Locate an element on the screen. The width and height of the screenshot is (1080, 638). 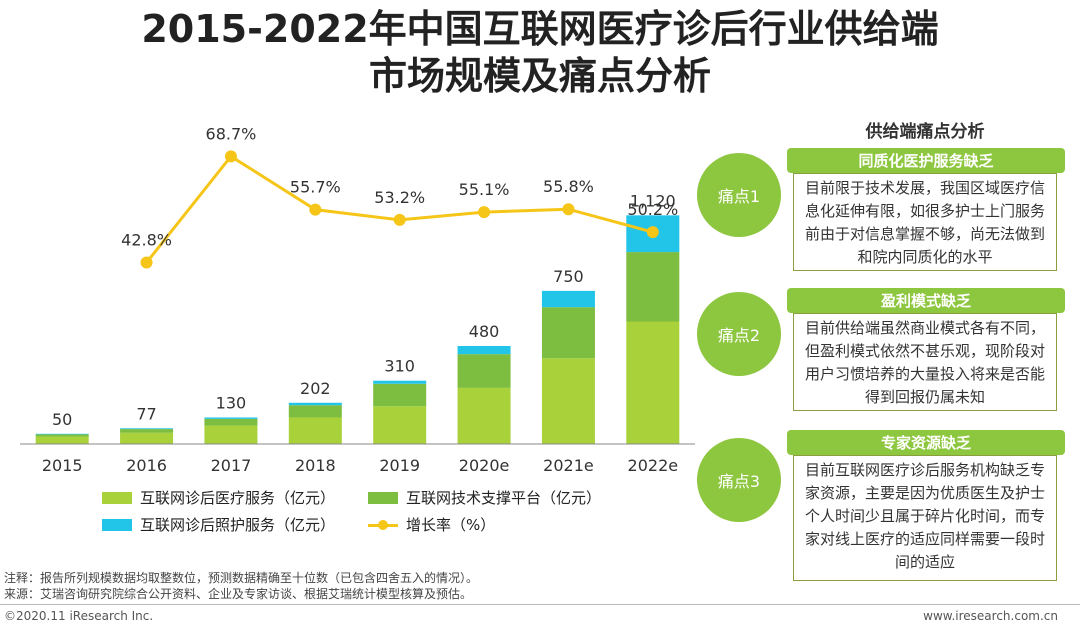
legend-label-platform: 互联网技术支撑平台（亿元） is located at coordinates (504, 498).